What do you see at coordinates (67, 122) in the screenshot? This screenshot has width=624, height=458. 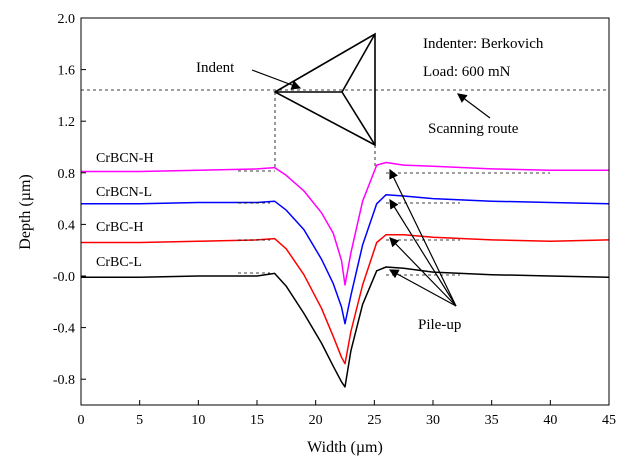 I see `y-tick-label: 1.2` at bounding box center [67, 122].